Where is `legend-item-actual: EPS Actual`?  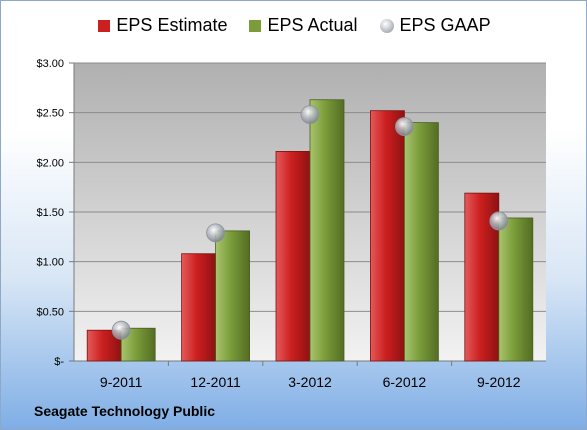
legend-item-actual: EPS Actual is located at coordinates (303, 25).